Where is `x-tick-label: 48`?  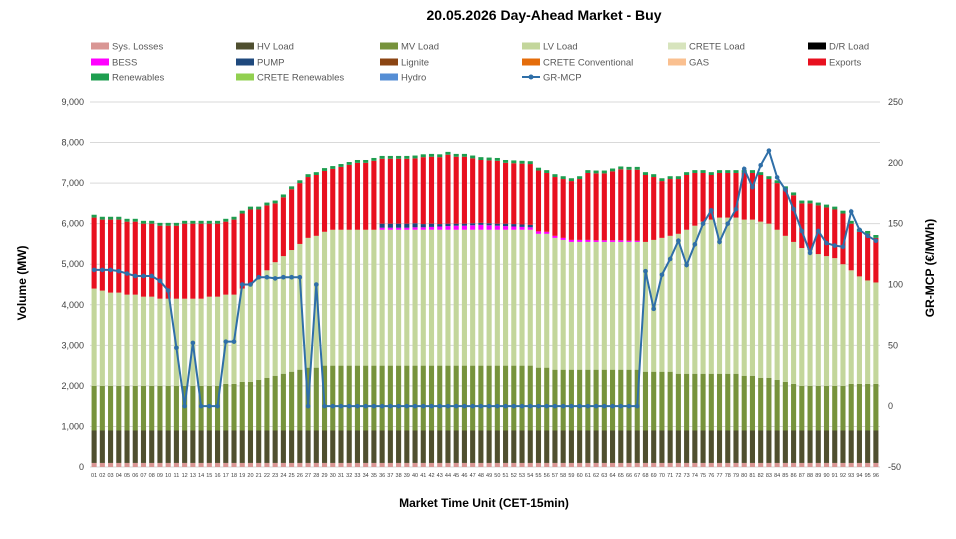 x-tick-label: 48 is located at coordinates (481, 476).